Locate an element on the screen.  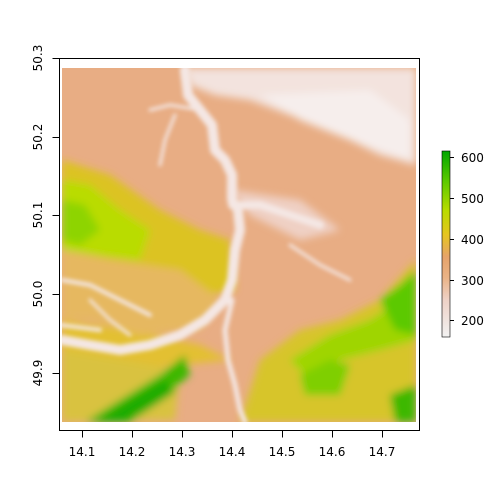
x-tick-label: 14.1 is located at coordinates (82, 452).